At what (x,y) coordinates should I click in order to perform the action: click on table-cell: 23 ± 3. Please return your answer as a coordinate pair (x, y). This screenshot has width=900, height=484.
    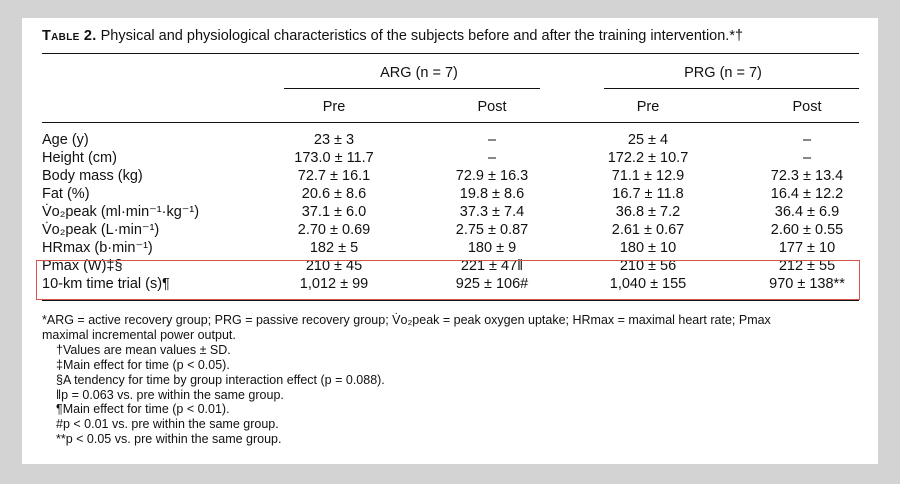
    Looking at the image, I should click on (334, 140).